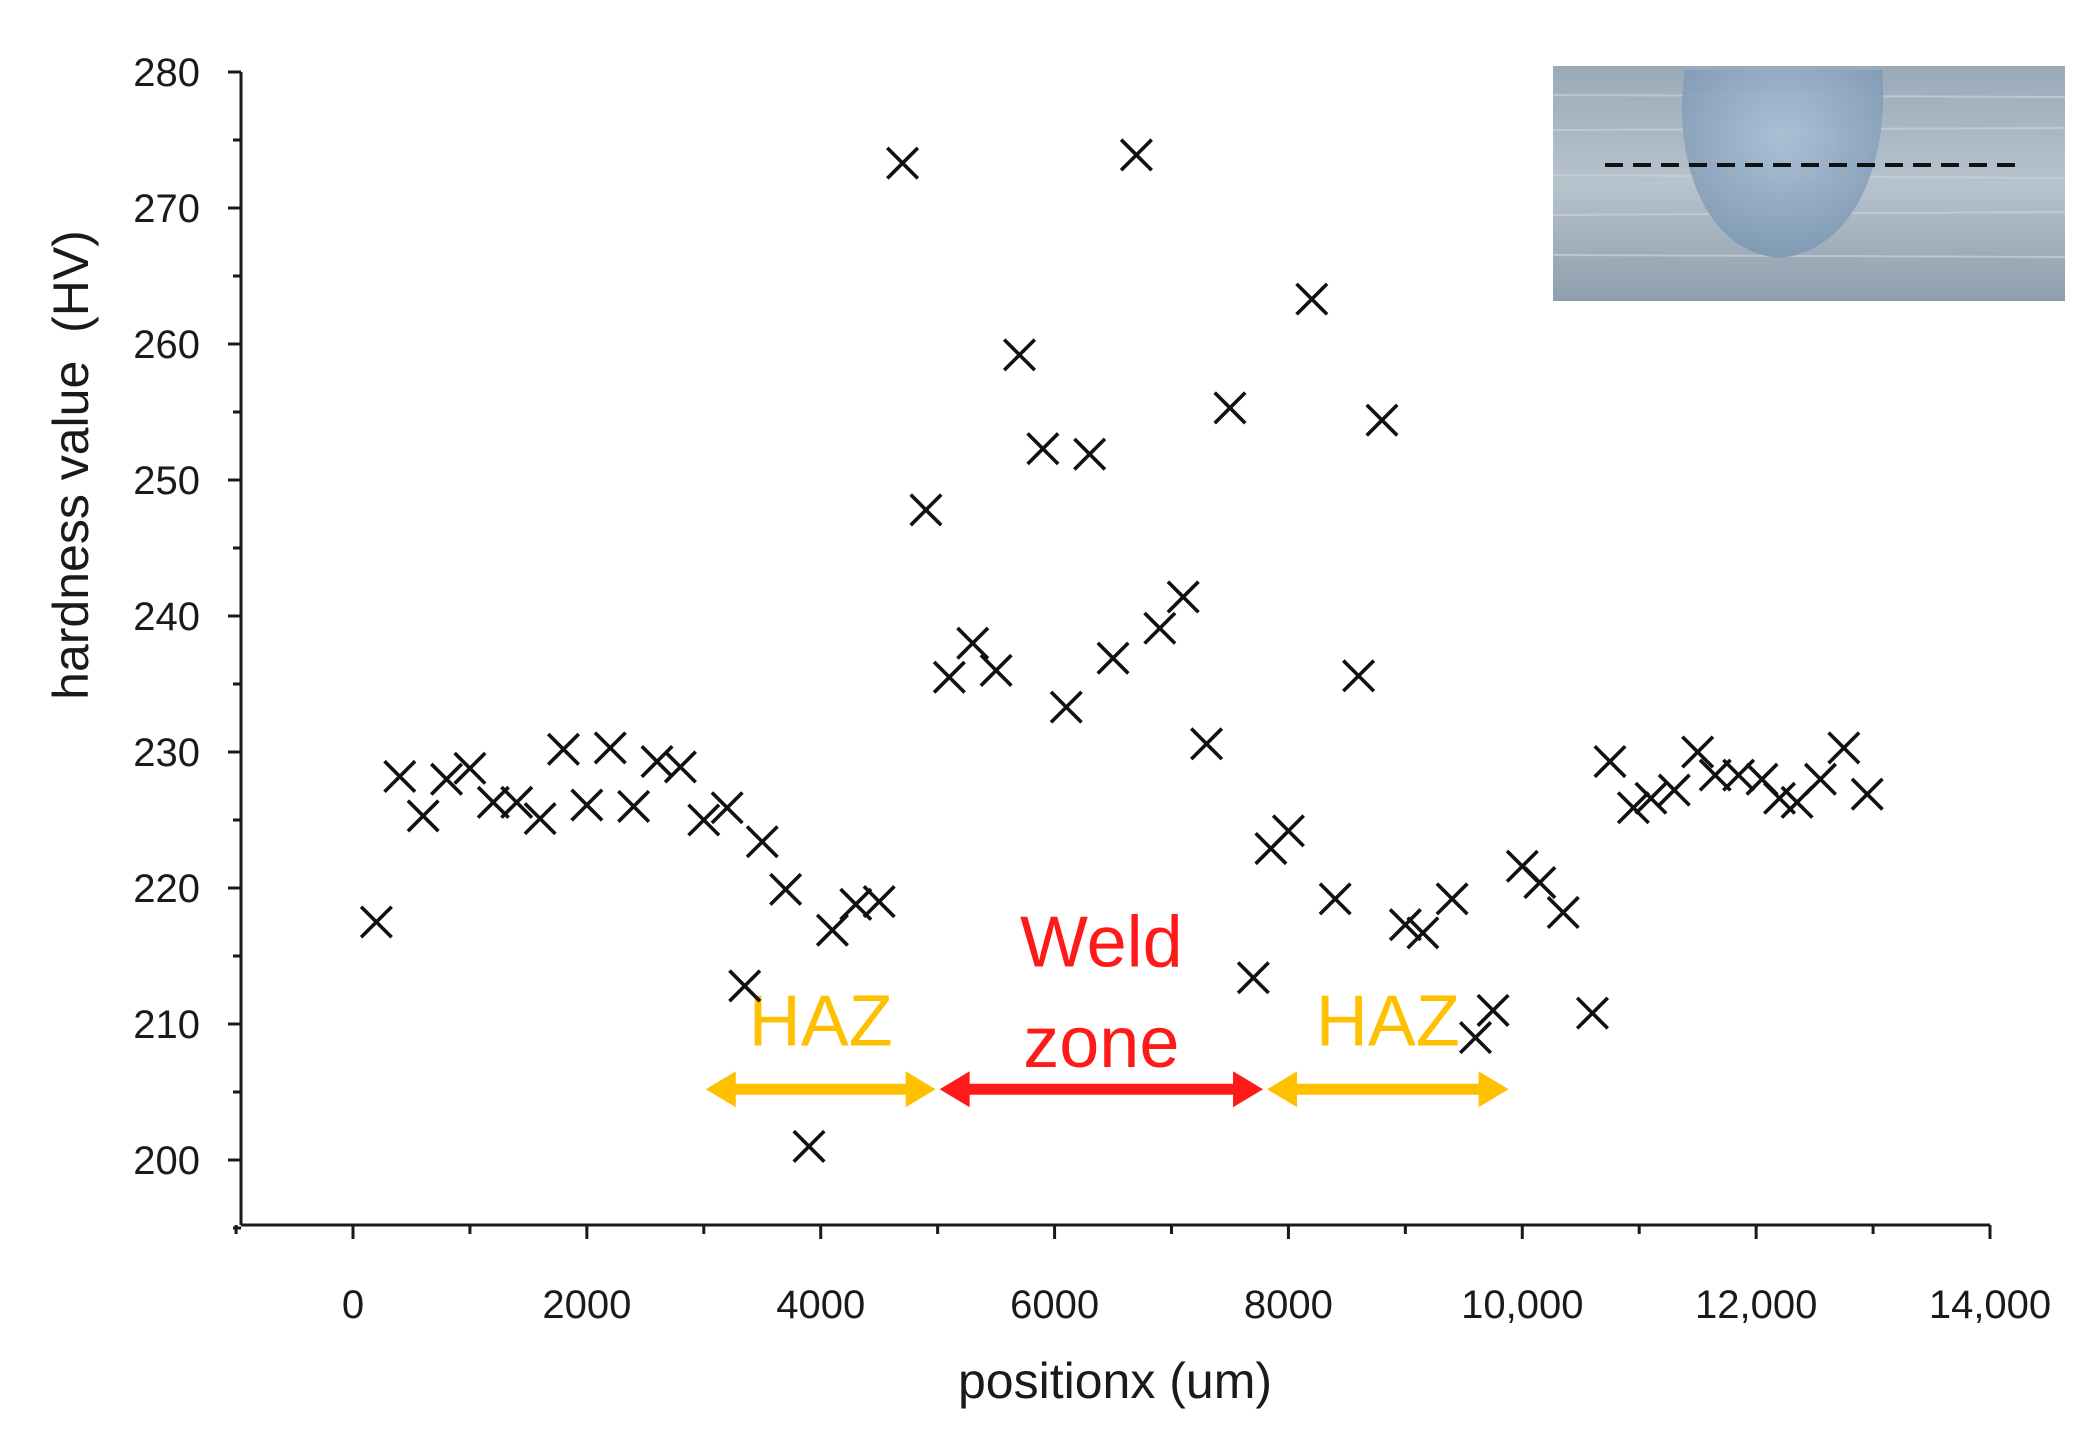 Image resolution: width=2095 pixels, height=1441 pixels. Describe the element at coordinates (166, 1025) in the screenshot. I see `y-tick-label: 210` at that location.